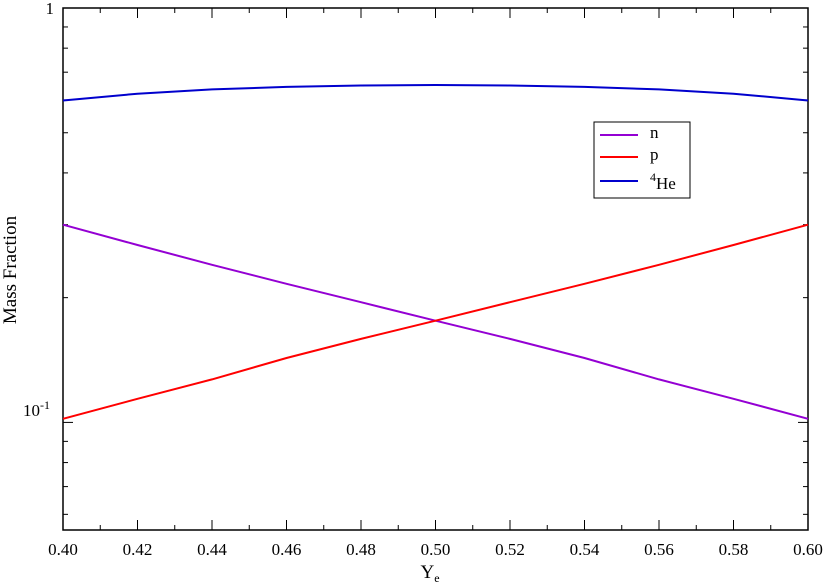 This screenshot has width=830, height=585. Describe the element at coordinates (510, 549) in the screenshot. I see `x-tick-label: 0.52` at that location.